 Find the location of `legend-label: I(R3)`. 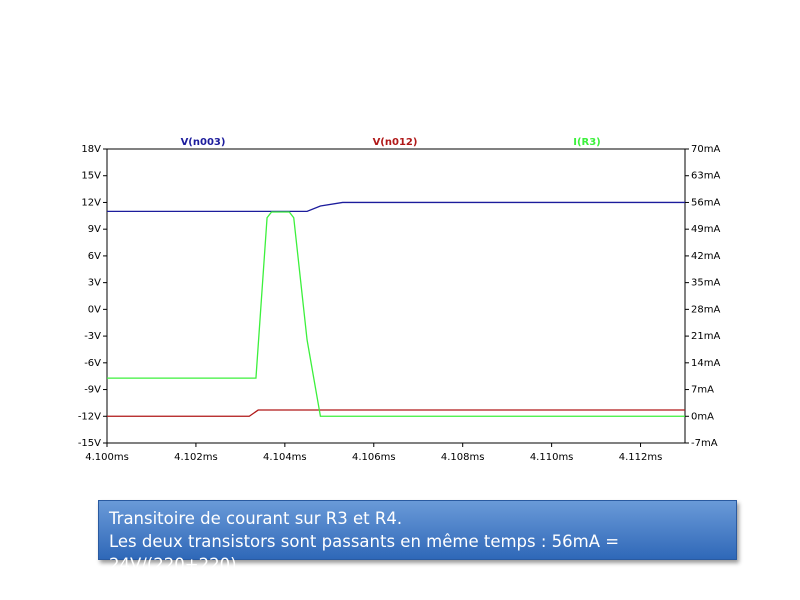

legend-label: I(R3) is located at coordinates (587, 142).